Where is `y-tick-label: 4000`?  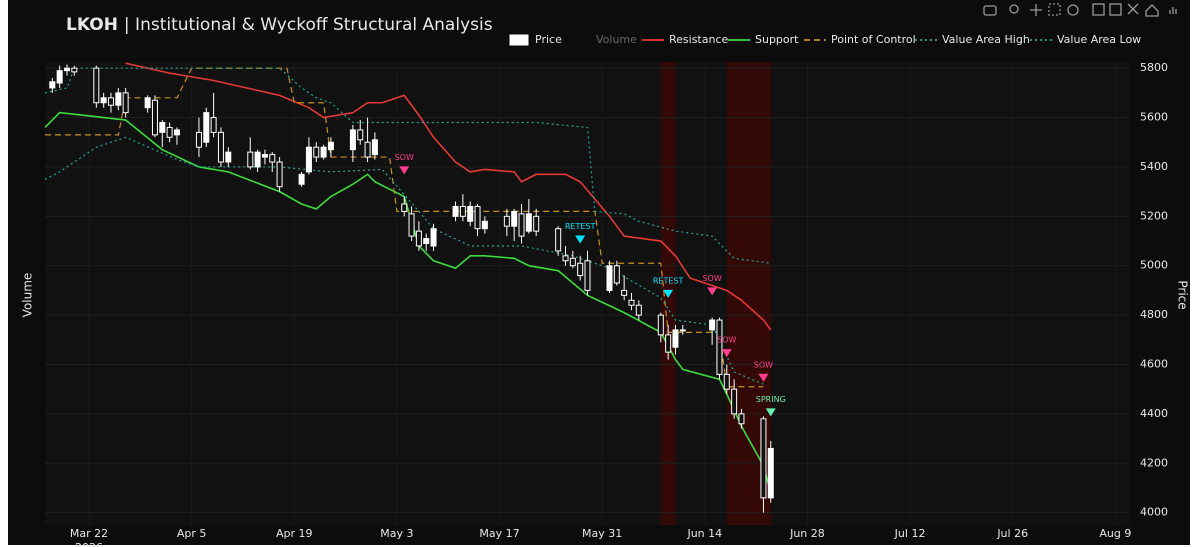 y-tick-label: 4000 is located at coordinates (1154, 512).